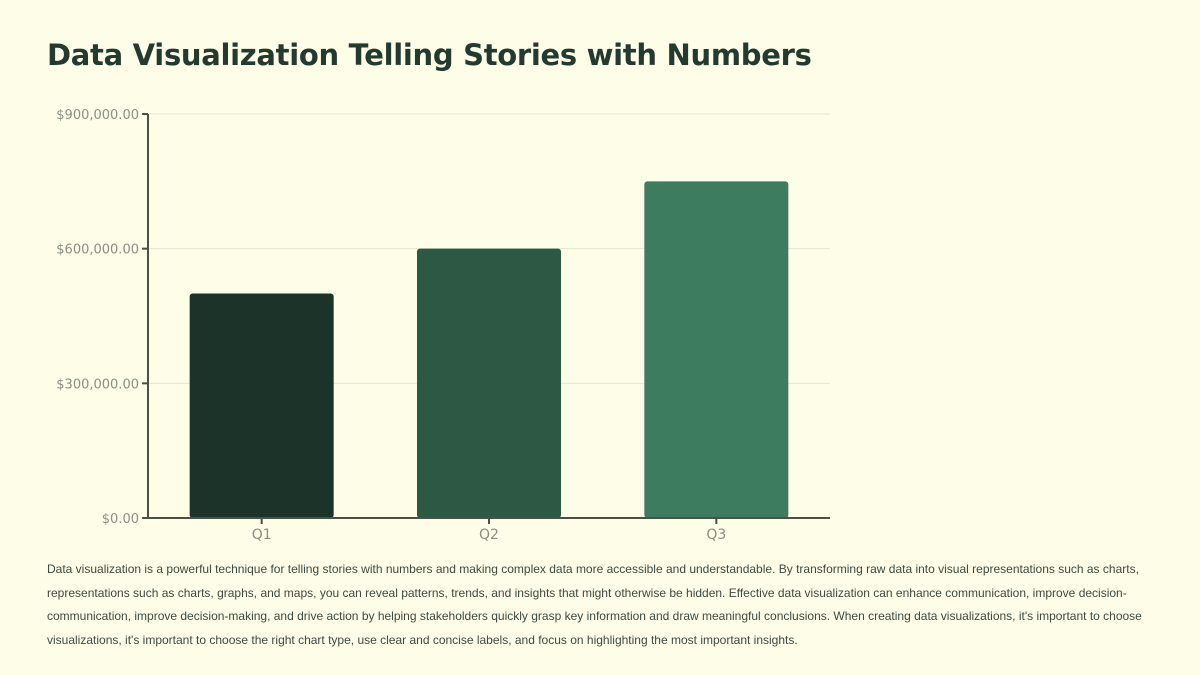  What do you see at coordinates (261, 405) in the screenshot?
I see `bar-q1` at bounding box center [261, 405].